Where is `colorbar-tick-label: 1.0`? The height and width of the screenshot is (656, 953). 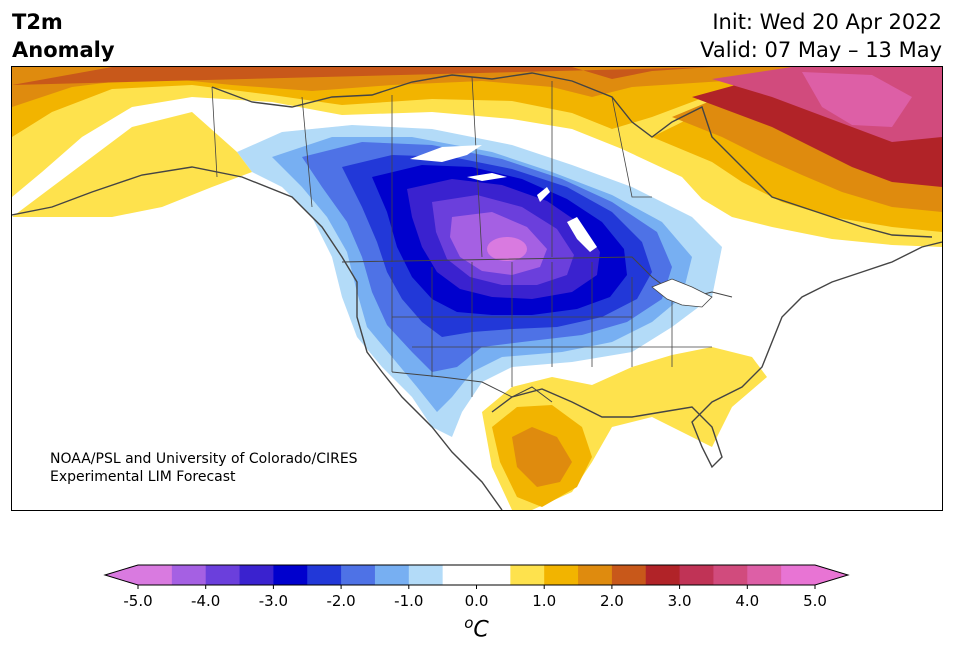 colorbar-tick-label: 1.0 is located at coordinates (544, 601).